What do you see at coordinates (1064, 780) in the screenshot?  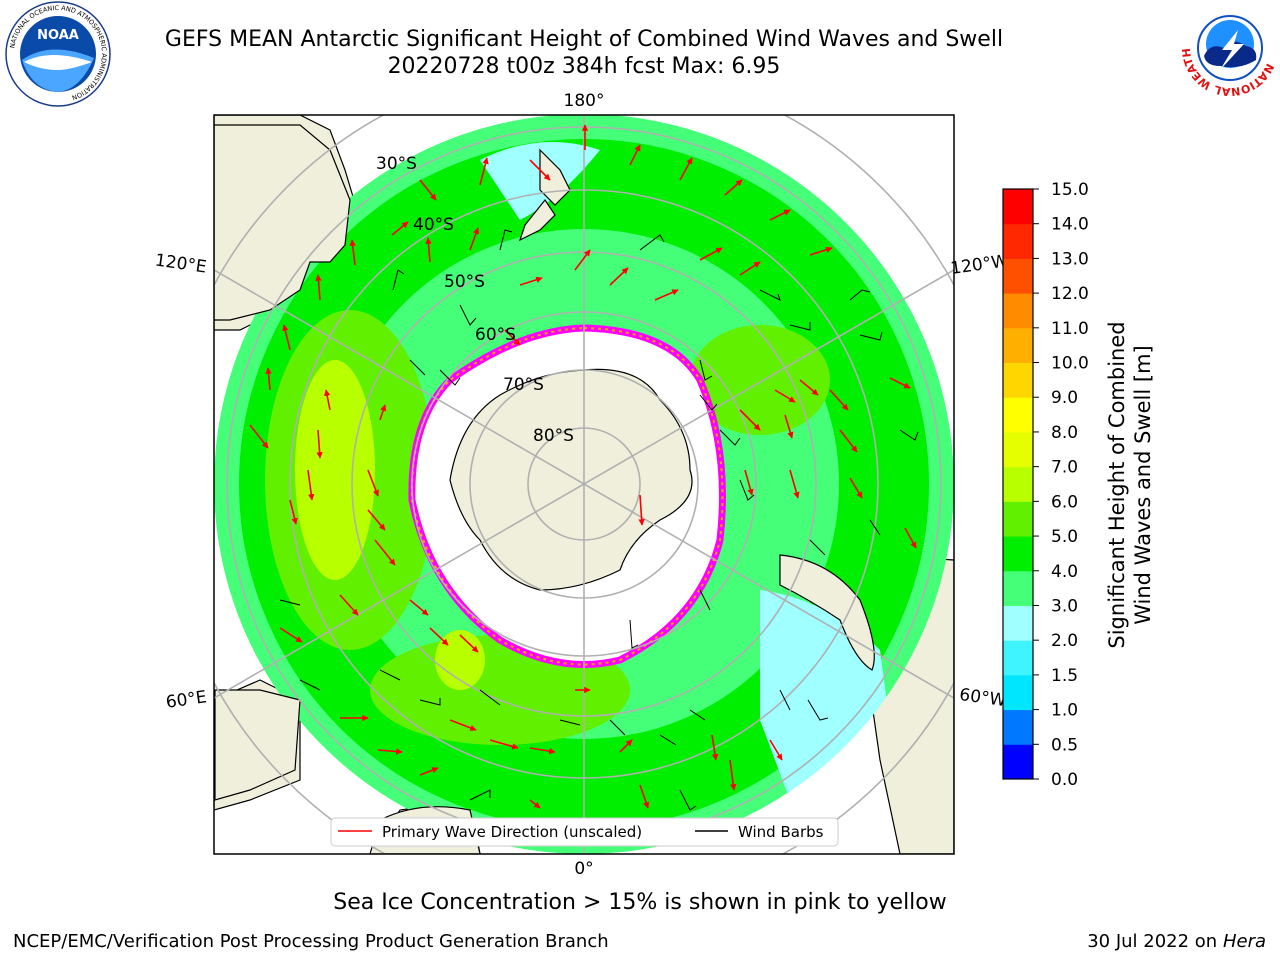 I see `colorbar-tick-label: 0.0` at bounding box center [1064, 780].